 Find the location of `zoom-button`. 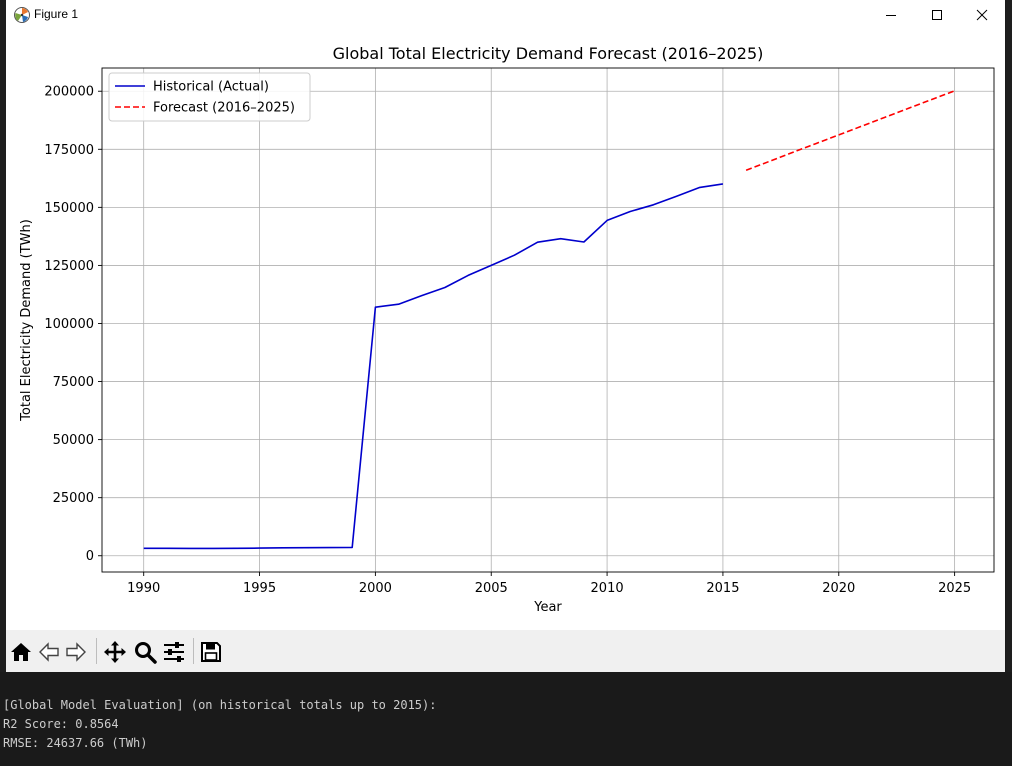

zoom-button is located at coordinates (145, 652).